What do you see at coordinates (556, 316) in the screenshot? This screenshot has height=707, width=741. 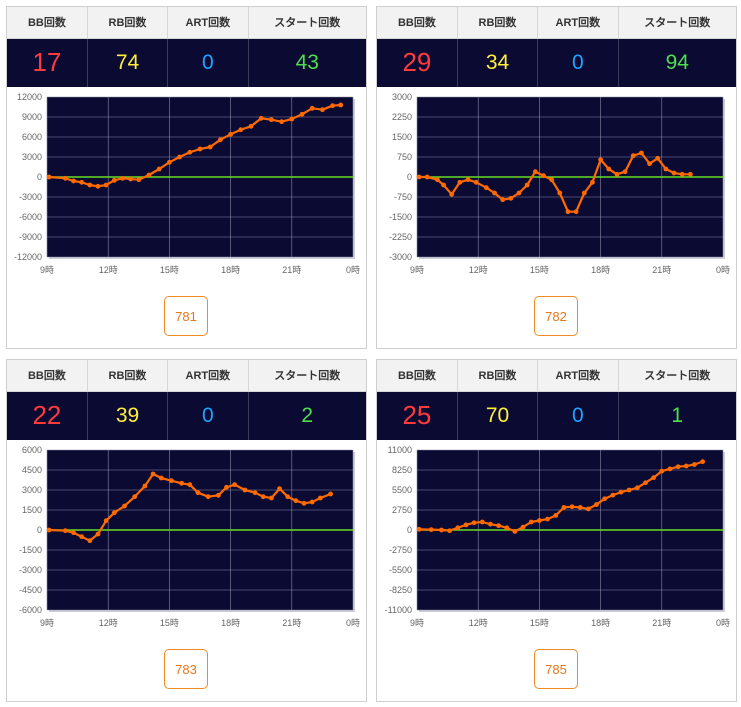 I see `machine-number-button: 782` at bounding box center [556, 316].